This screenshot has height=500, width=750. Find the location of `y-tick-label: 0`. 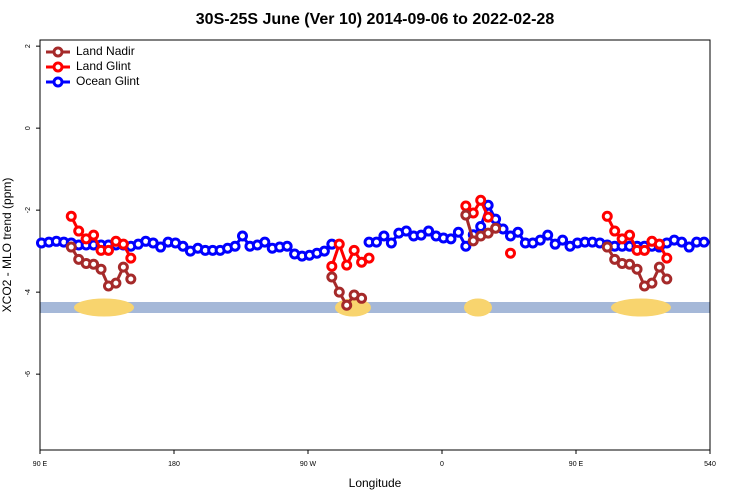

y-tick-label: 0 is located at coordinates (28, 128).